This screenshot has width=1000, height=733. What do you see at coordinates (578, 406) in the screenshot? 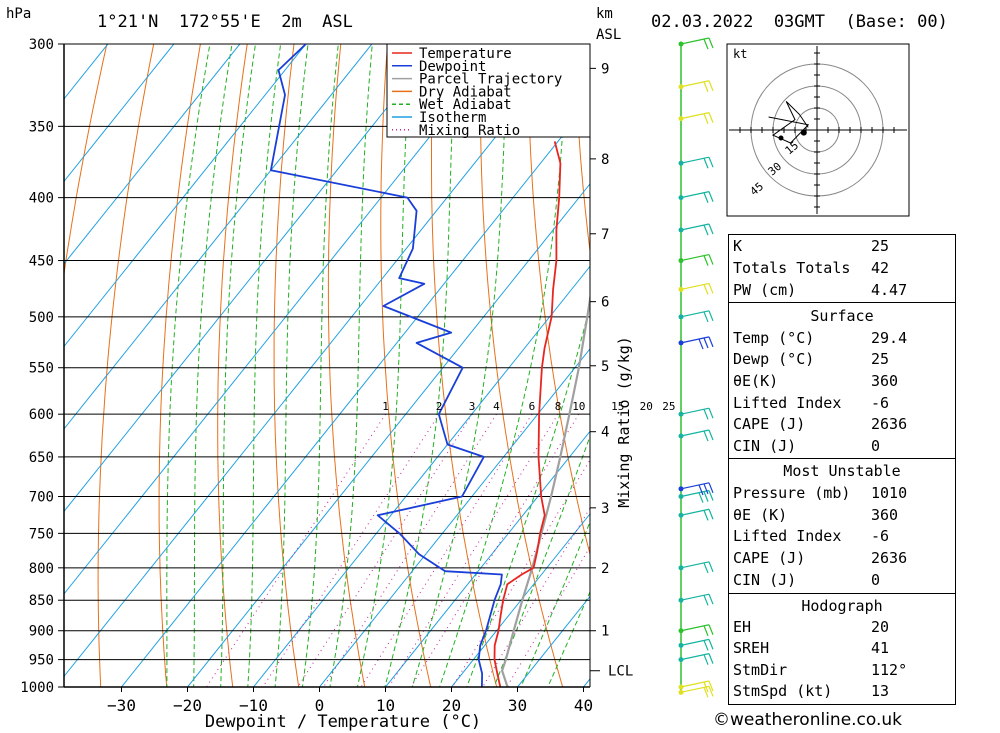
I see `mixing-ratio-label: 10` at bounding box center [578, 406].